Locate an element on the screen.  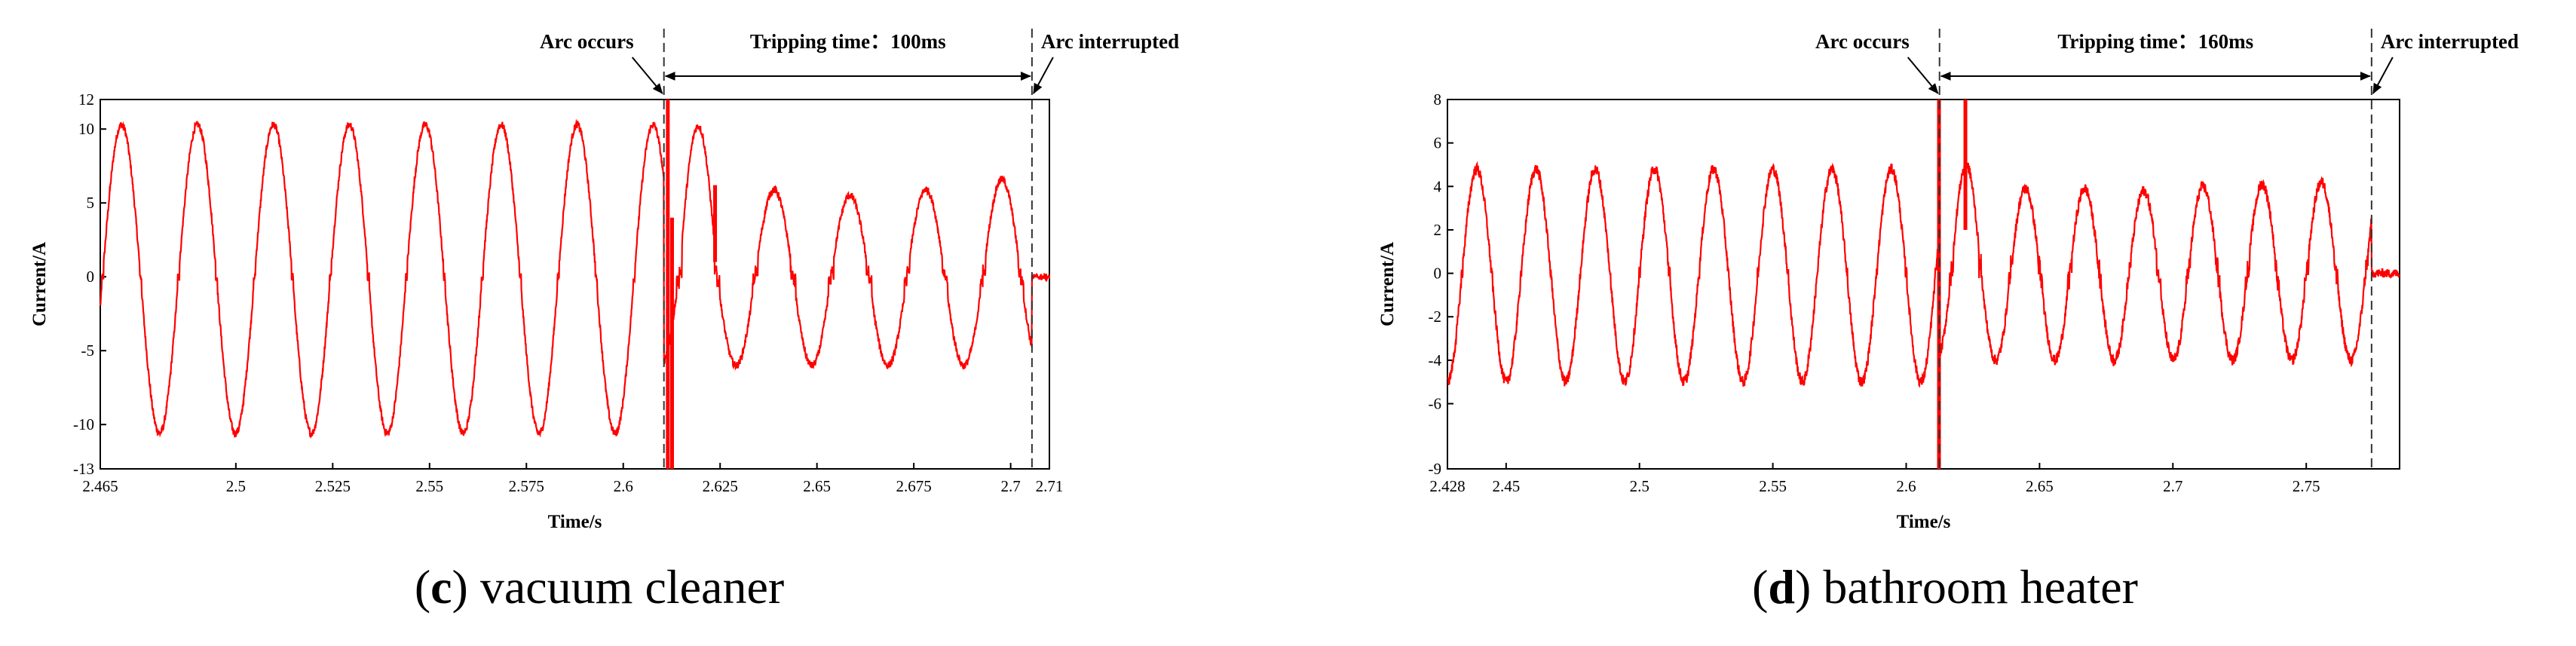
y-tick-label: -9 is located at coordinates (1435, 469).